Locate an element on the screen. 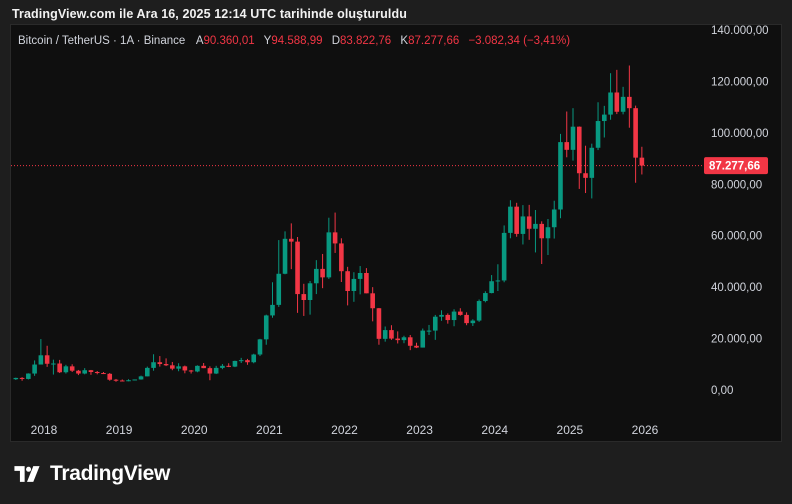 This screenshot has width=792, height=504. y-tick-label: 120.000,00 is located at coordinates (740, 82).